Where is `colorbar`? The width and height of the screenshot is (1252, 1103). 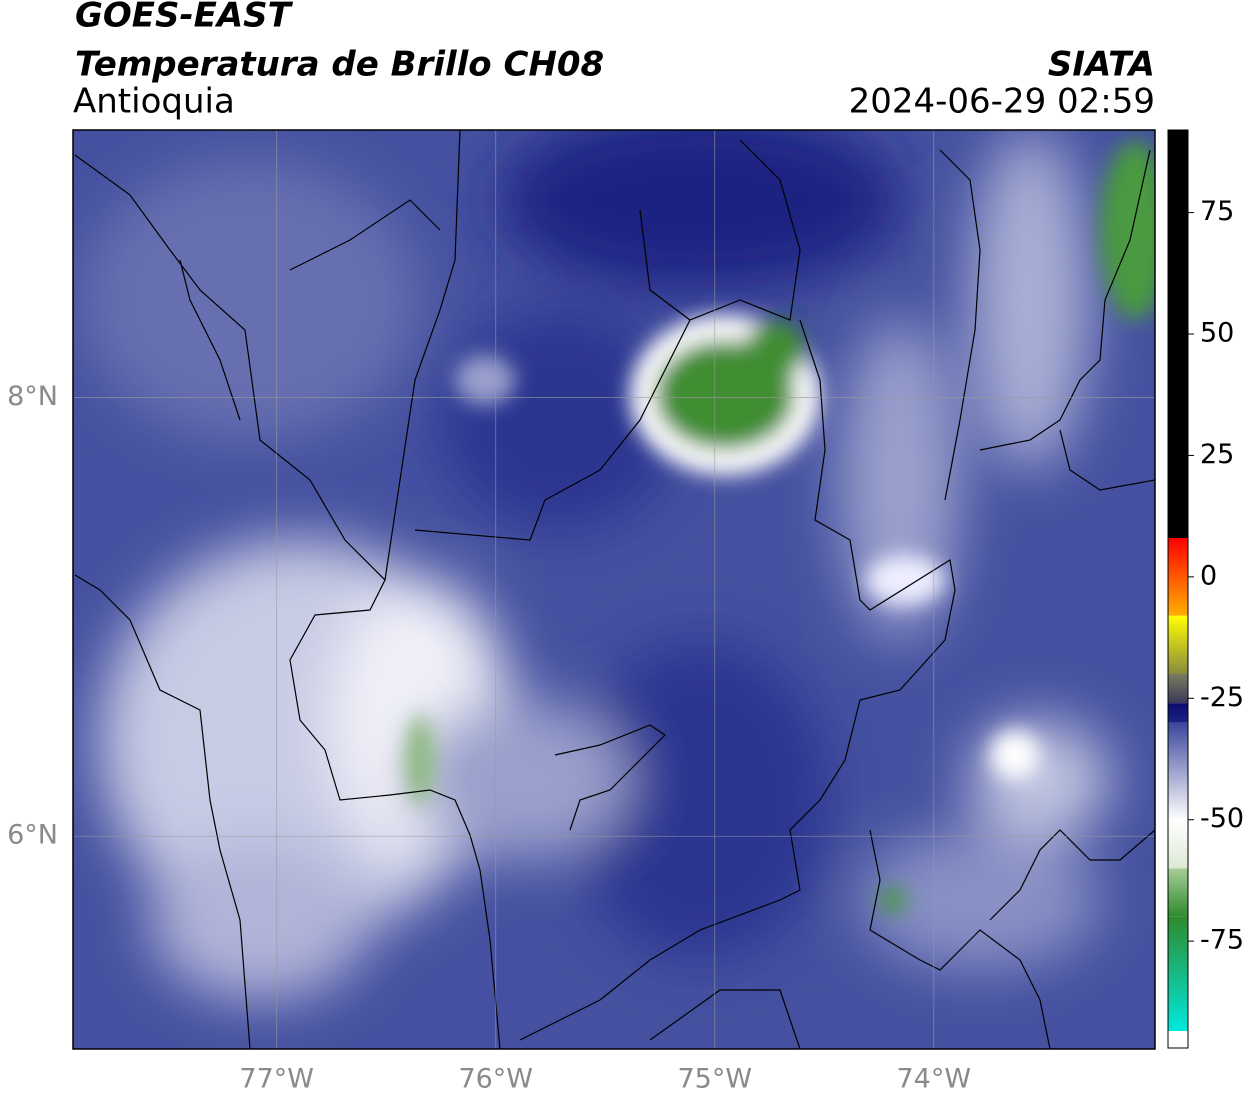
colorbar is located at coordinates (1181, 589).